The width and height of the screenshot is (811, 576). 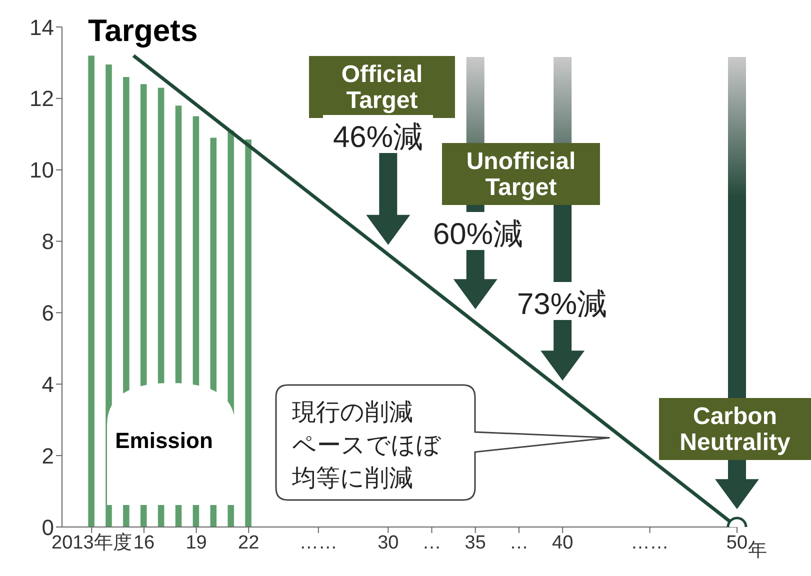 What do you see at coordinates (48, 241) in the screenshot?
I see `y-tick-label: 8` at bounding box center [48, 241].